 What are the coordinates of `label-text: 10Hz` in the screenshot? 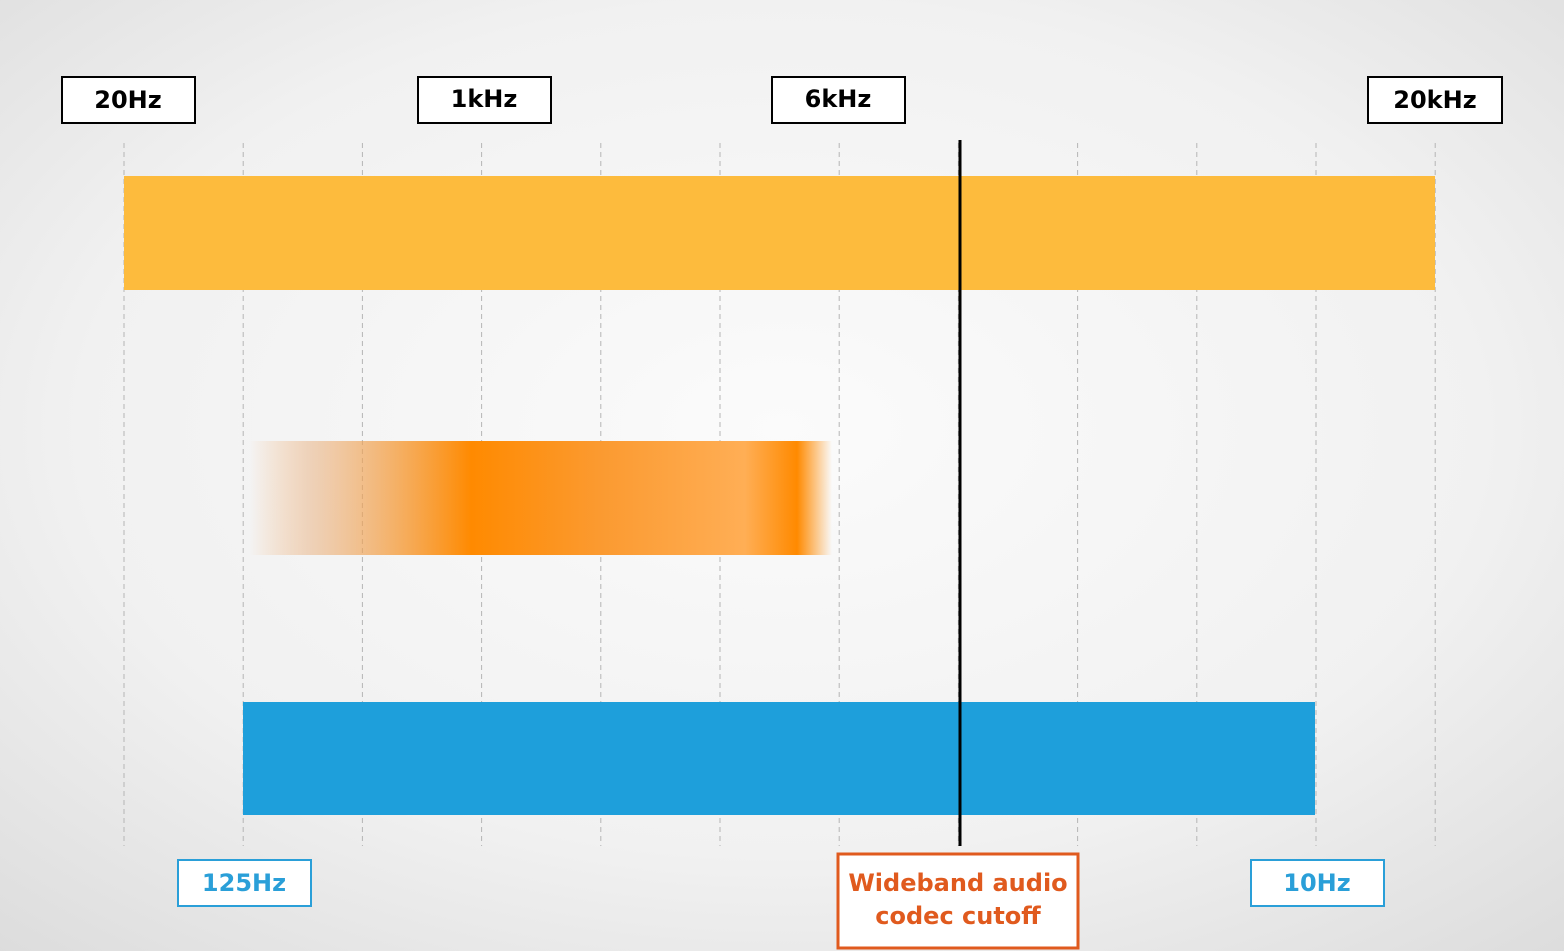 It's located at (1316, 883).